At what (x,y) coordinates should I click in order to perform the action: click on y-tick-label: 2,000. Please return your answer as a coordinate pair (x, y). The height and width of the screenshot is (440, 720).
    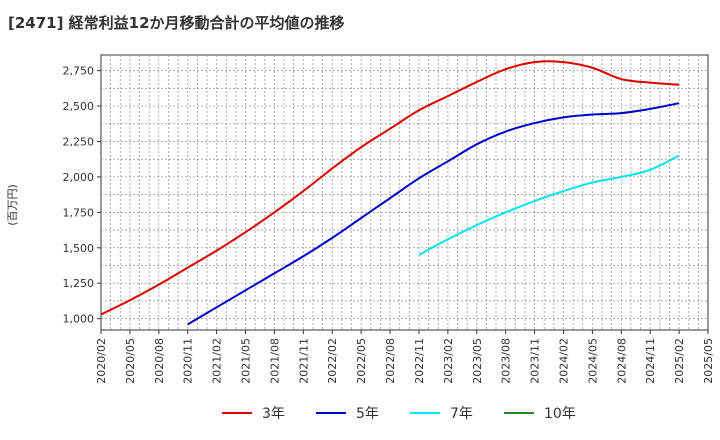
    Looking at the image, I should click on (79, 177).